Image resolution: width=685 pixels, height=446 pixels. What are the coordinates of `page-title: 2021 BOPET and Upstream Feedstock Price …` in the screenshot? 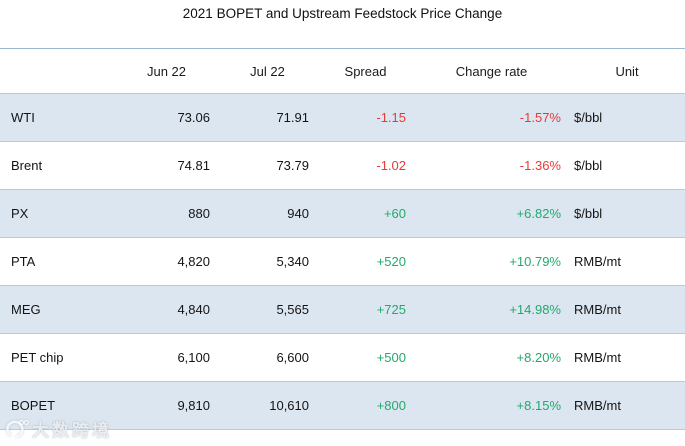 It's located at (342, 13).